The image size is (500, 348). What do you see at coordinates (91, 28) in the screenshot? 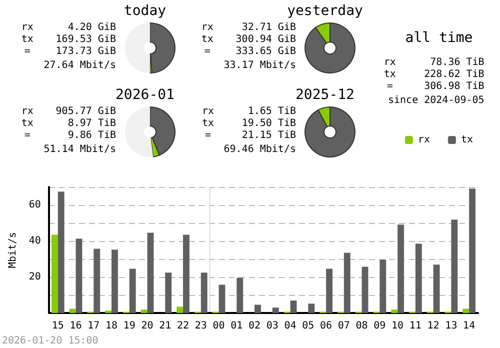
I see `text: 4.20 GiB` at bounding box center [91, 28].